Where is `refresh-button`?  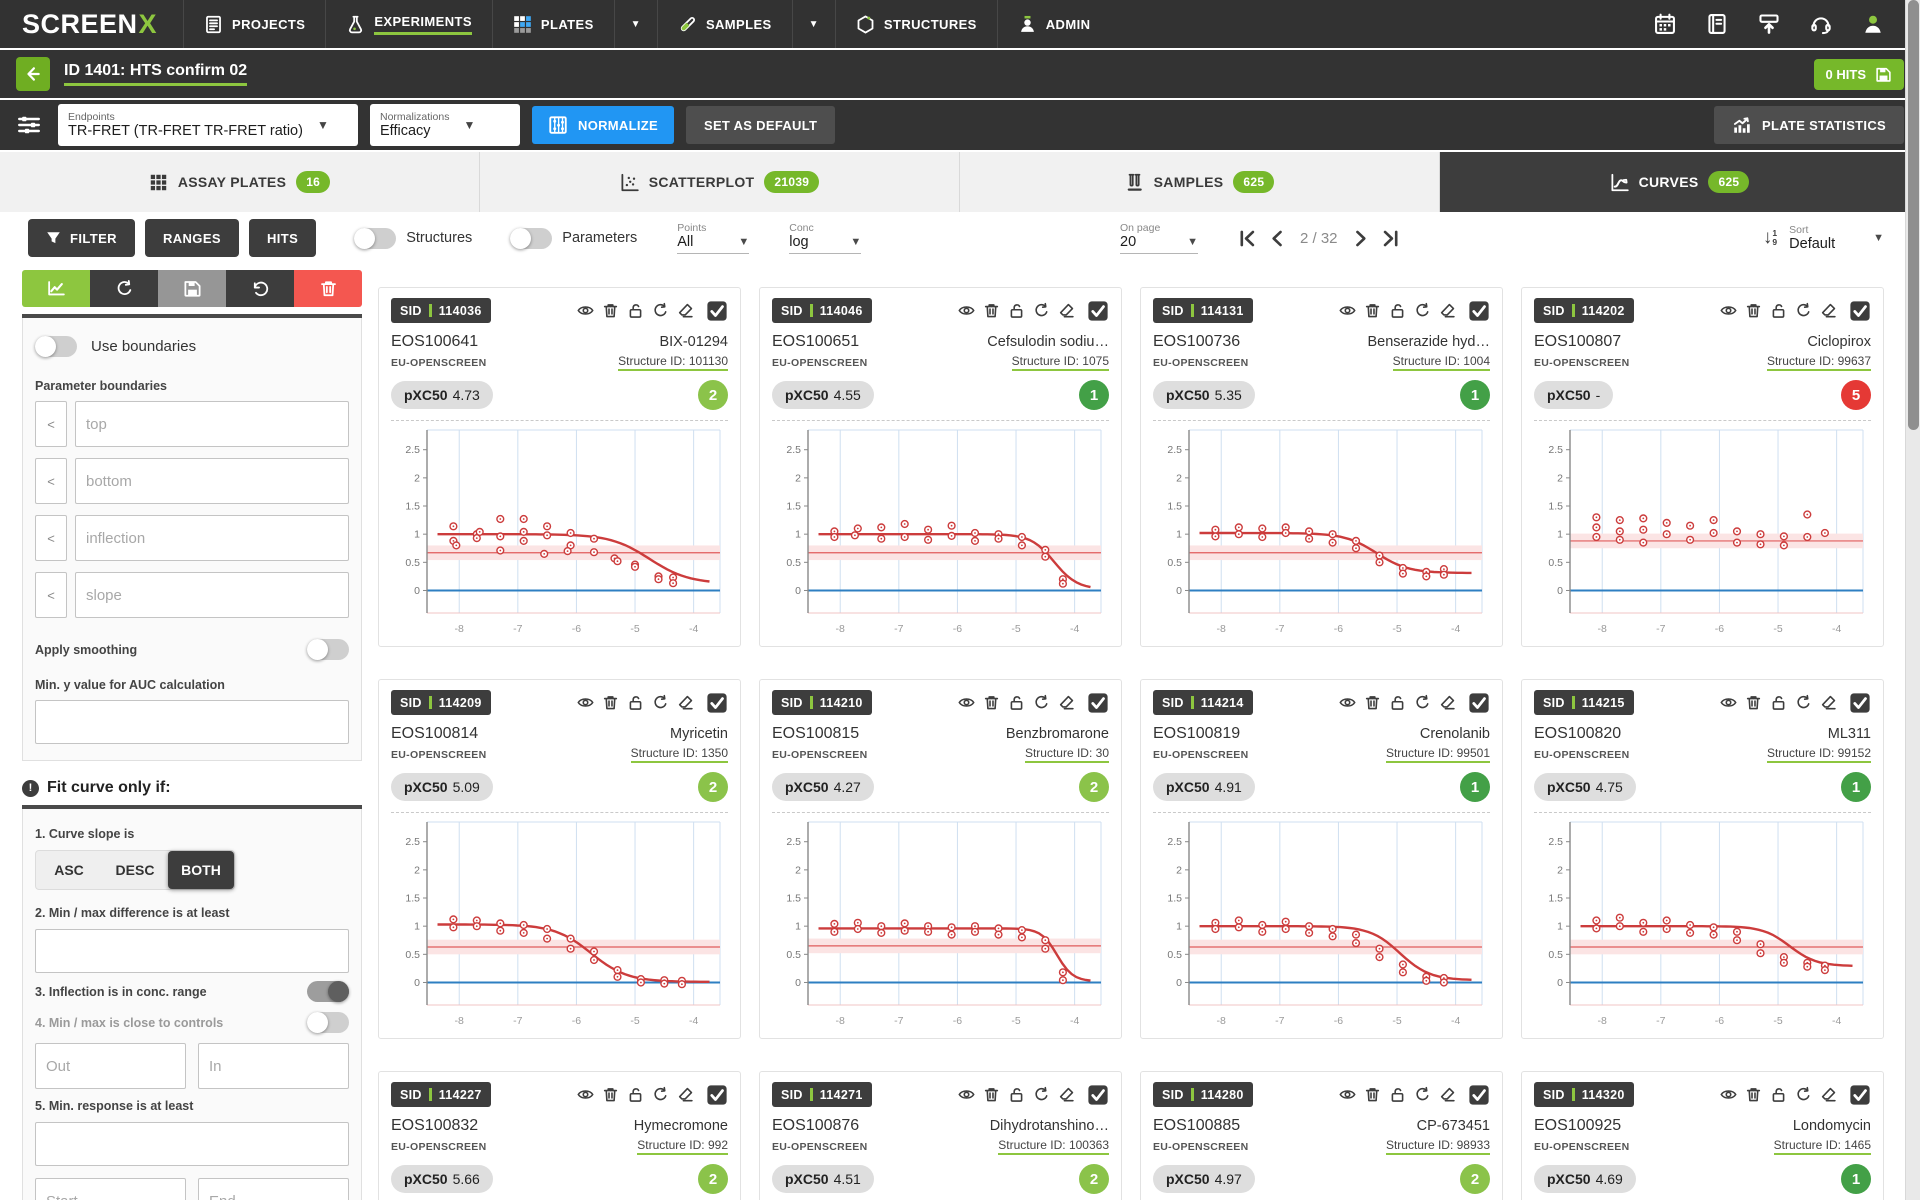 refresh-button is located at coordinates (124, 288).